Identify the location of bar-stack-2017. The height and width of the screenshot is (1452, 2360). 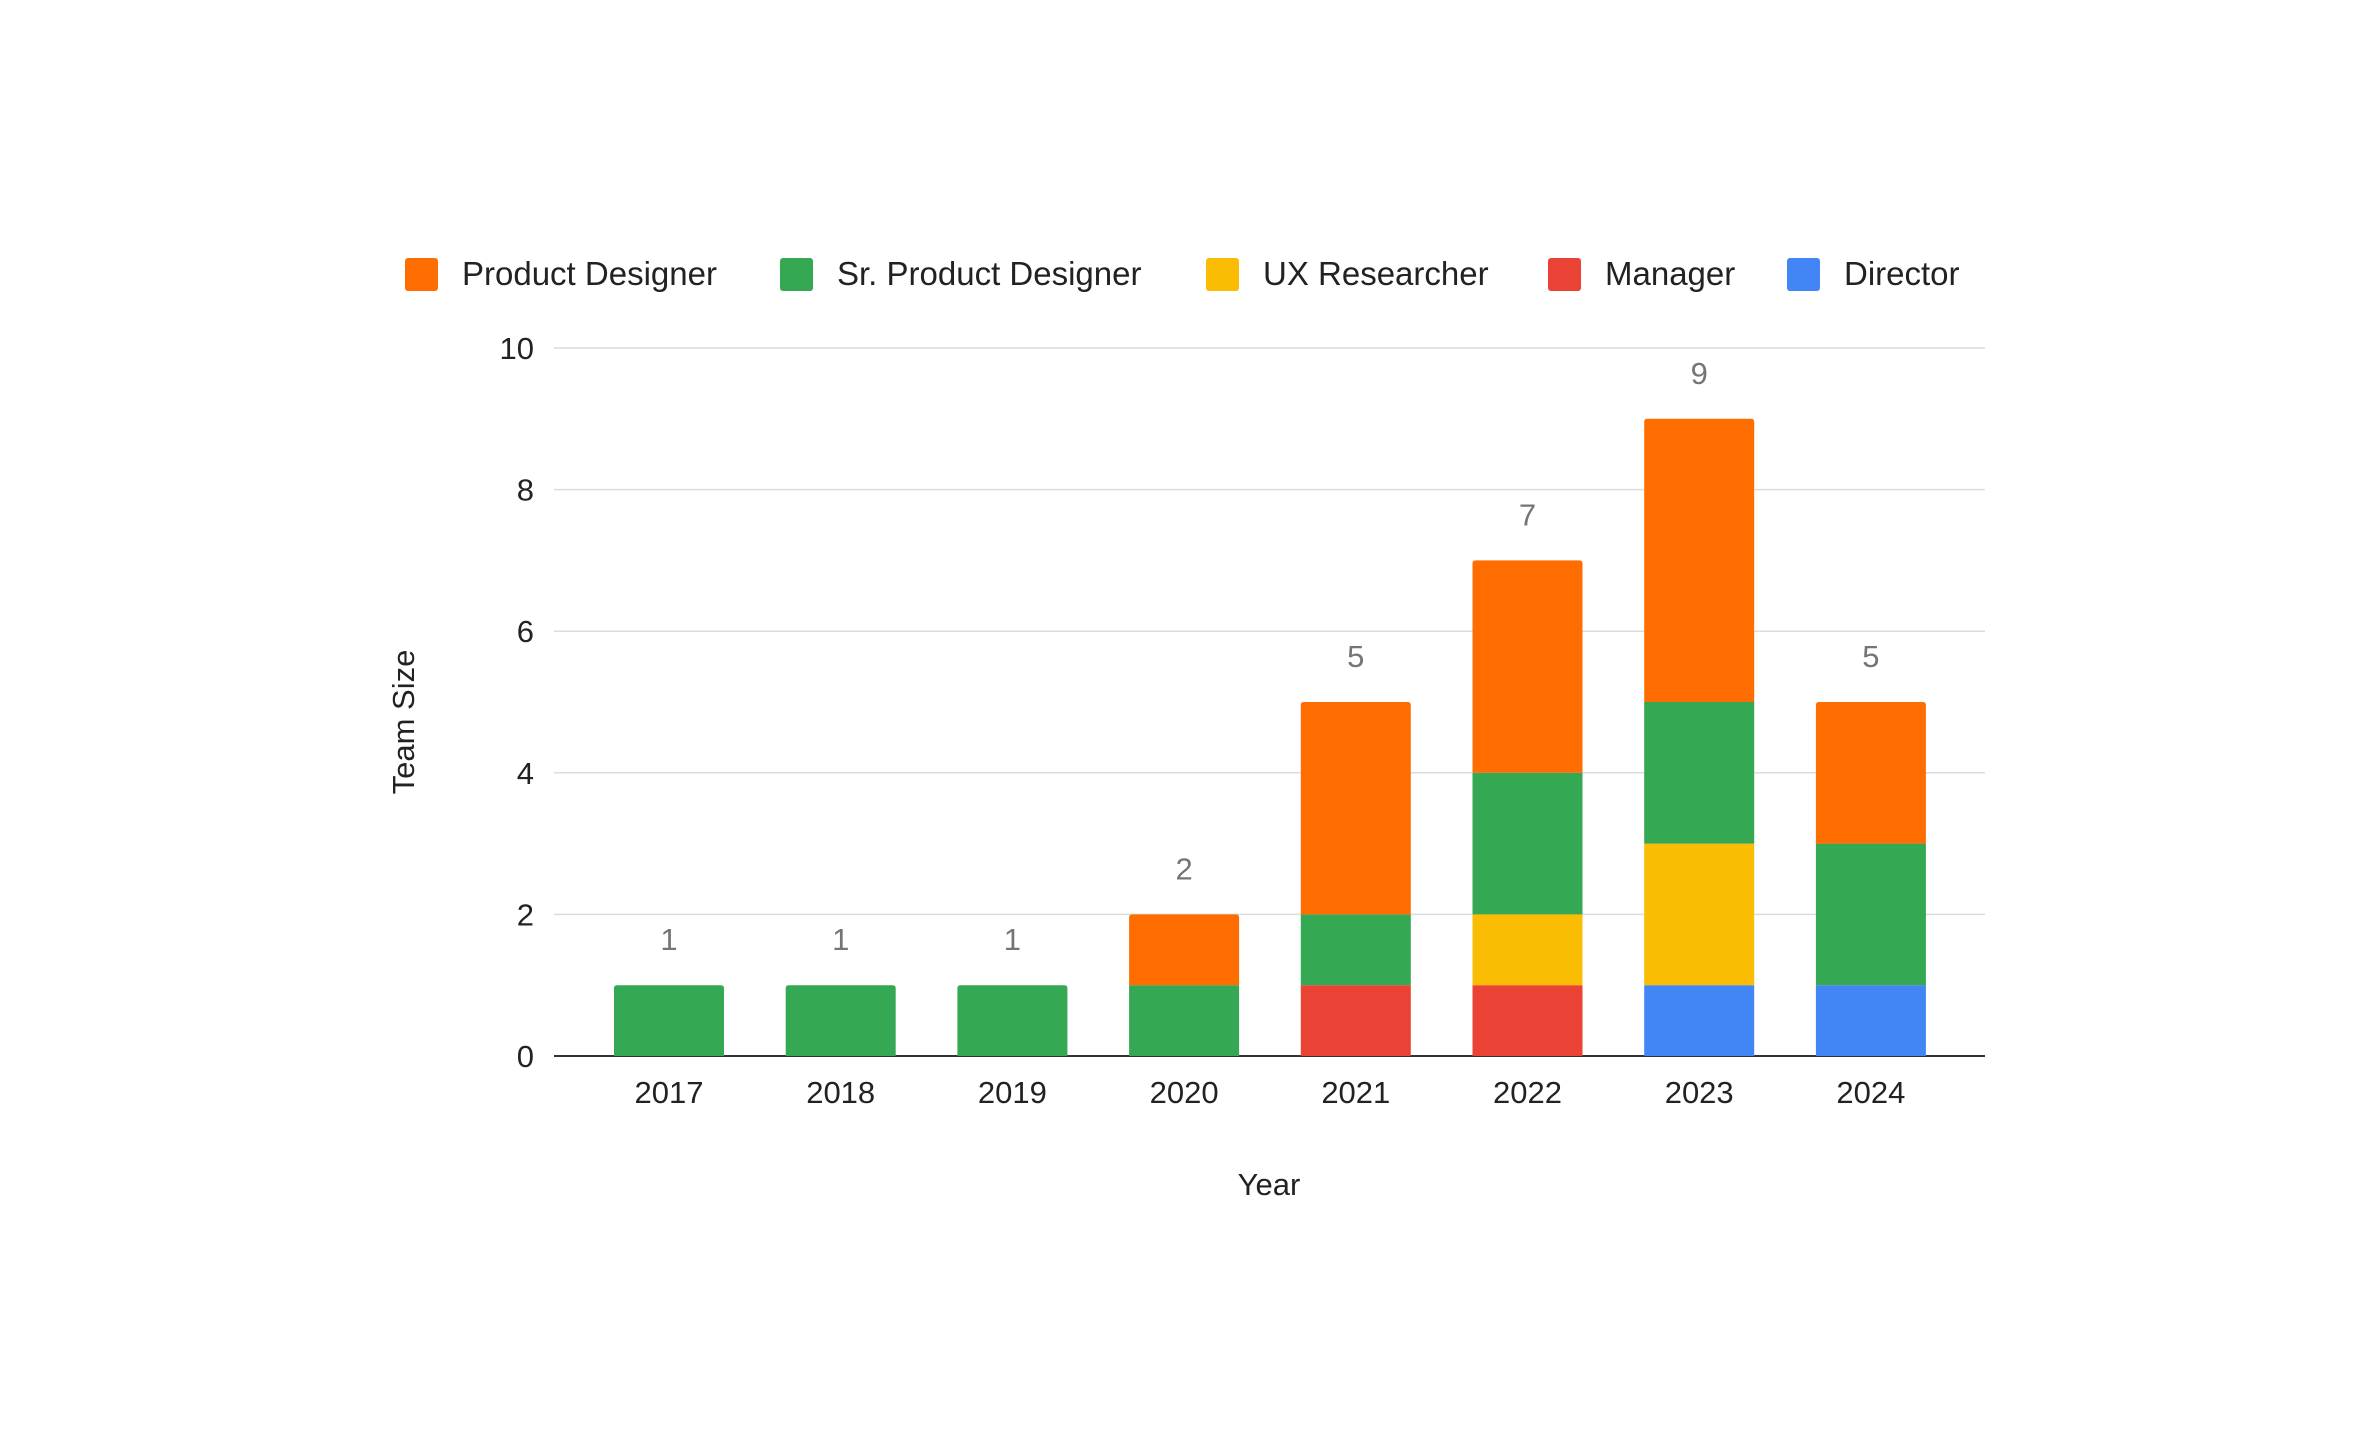
(669, 1020).